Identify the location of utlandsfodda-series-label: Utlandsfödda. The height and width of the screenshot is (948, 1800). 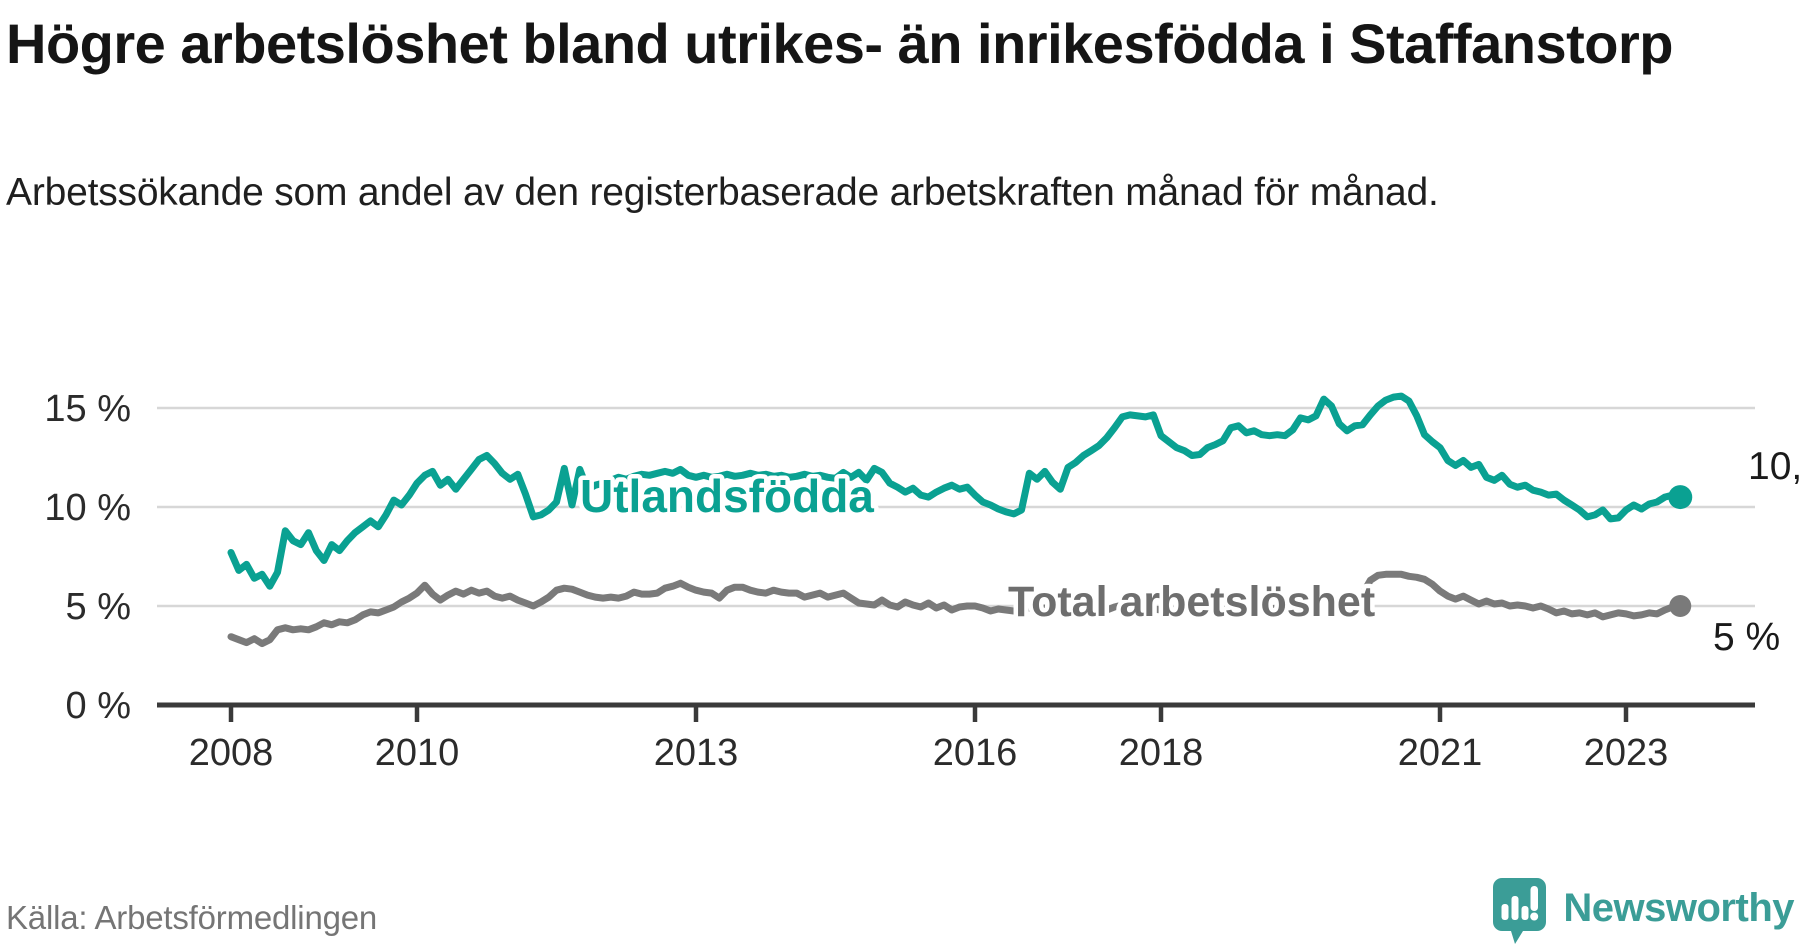
(727, 496).